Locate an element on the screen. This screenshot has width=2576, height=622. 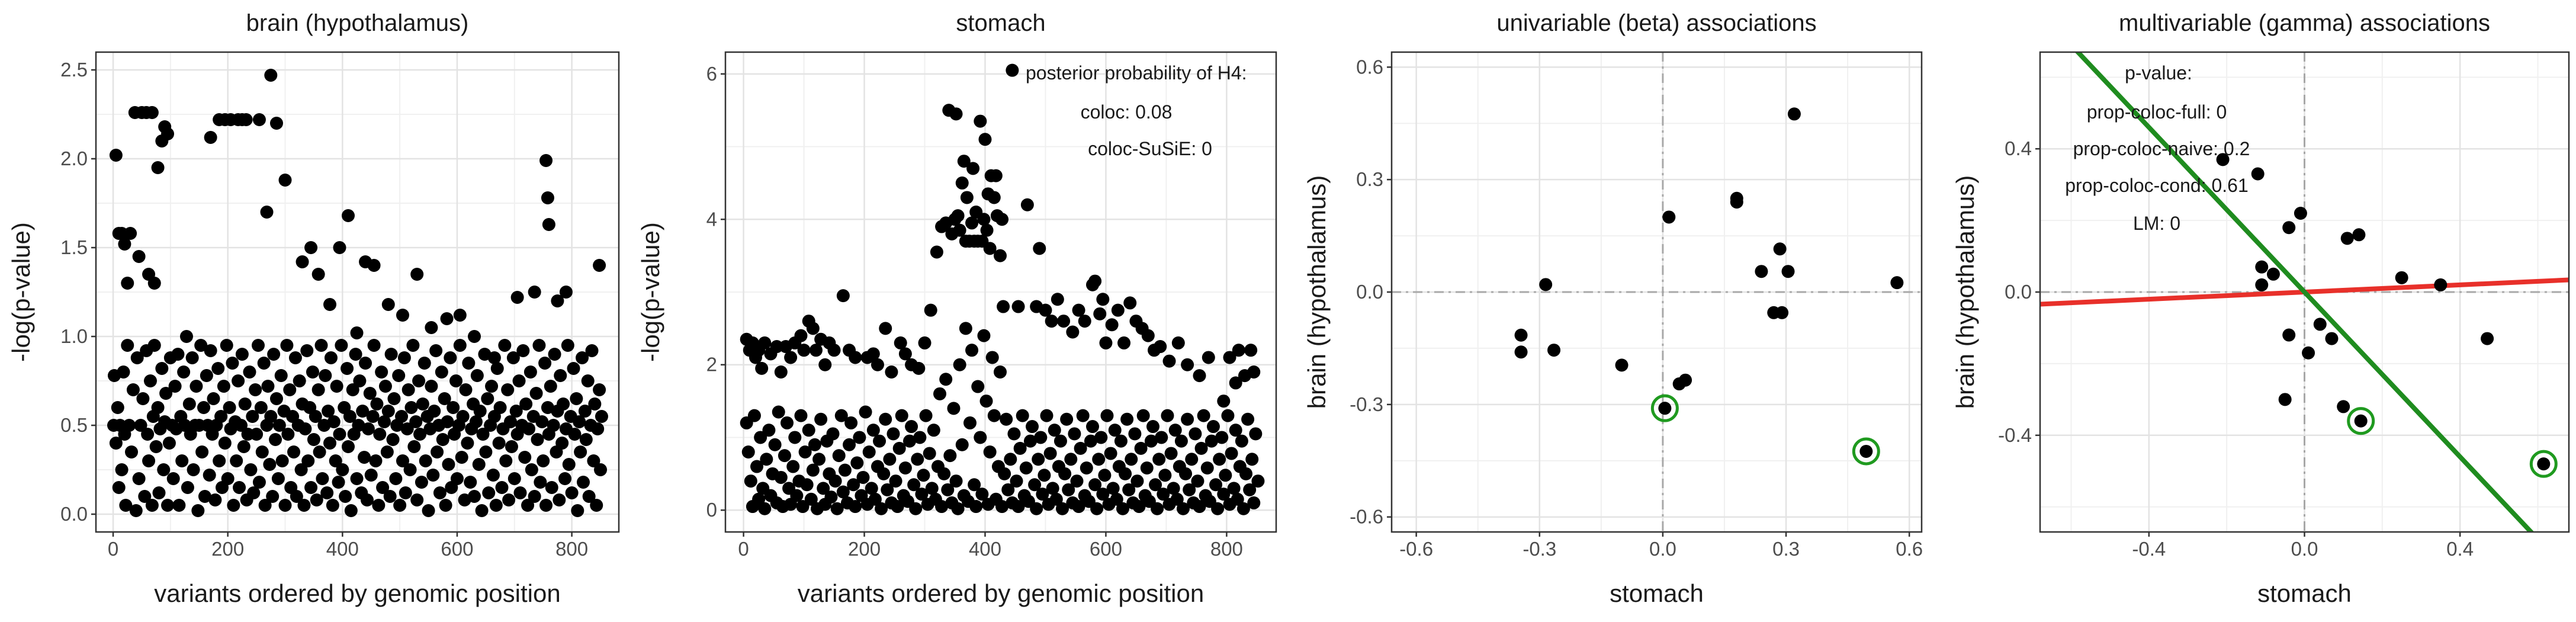
y-tick-label: 2.0 is located at coordinates (74, 158).